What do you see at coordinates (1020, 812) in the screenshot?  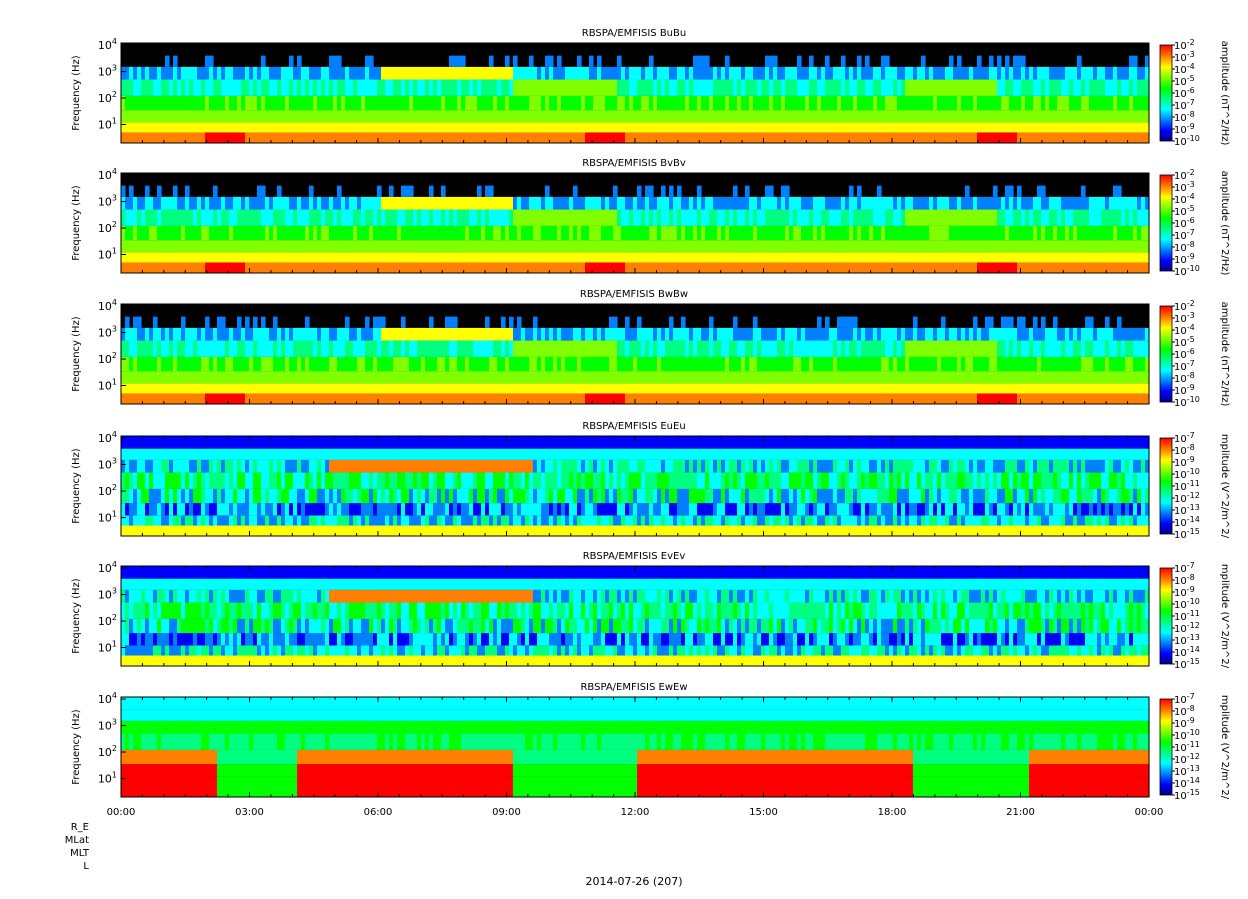 I see `x-tick-label: 21:00` at bounding box center [1020, 812].